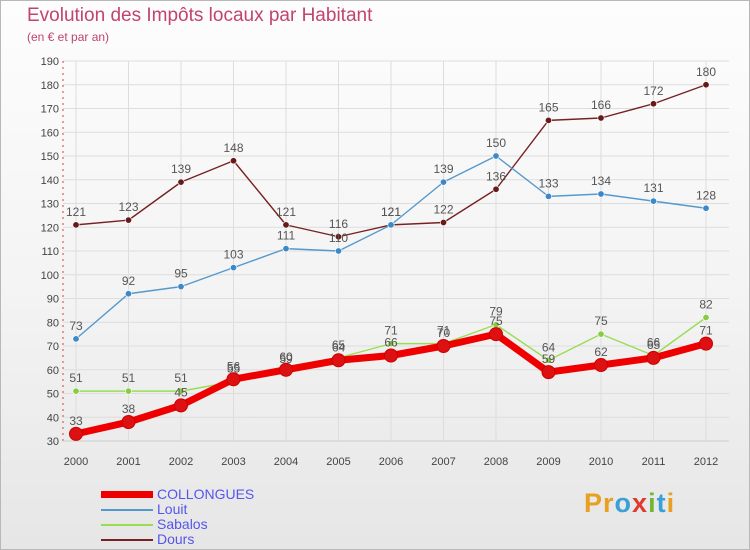  I want to click on y-tick-label: 190, so click(50, 62).